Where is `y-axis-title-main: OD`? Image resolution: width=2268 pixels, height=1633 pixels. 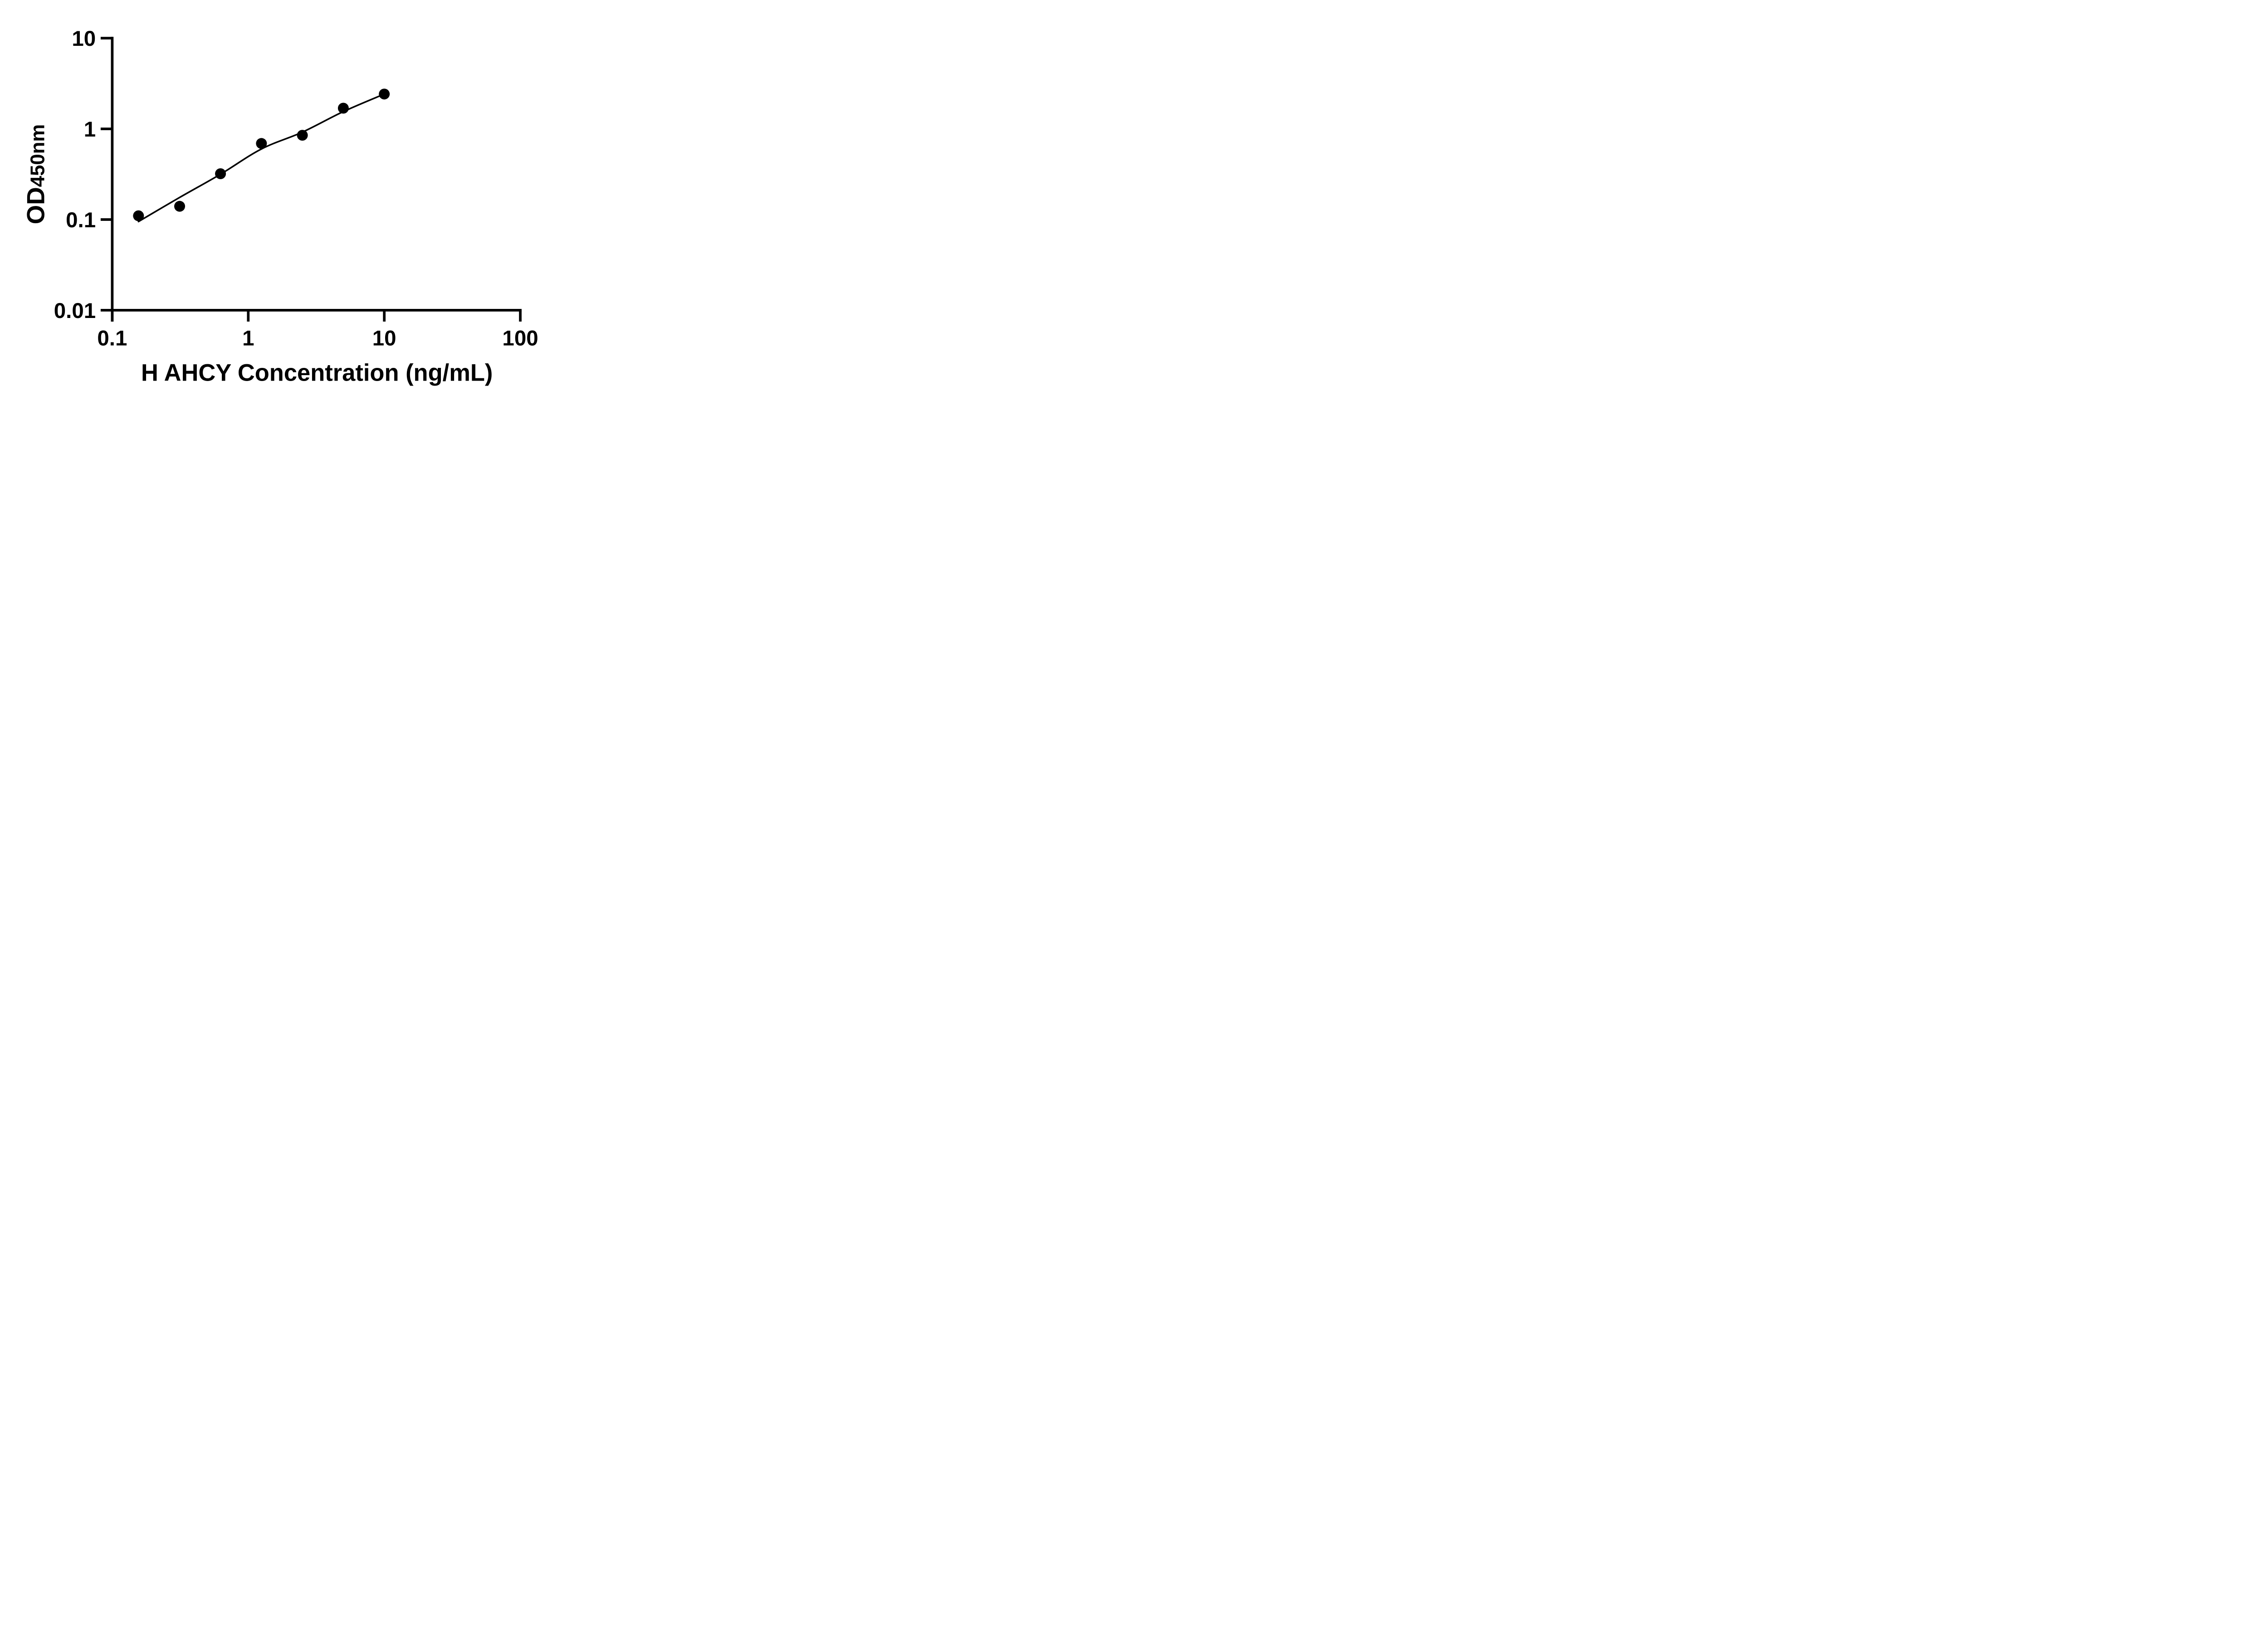 y-axis-title-main: OD is located at coordinates (35, 205).